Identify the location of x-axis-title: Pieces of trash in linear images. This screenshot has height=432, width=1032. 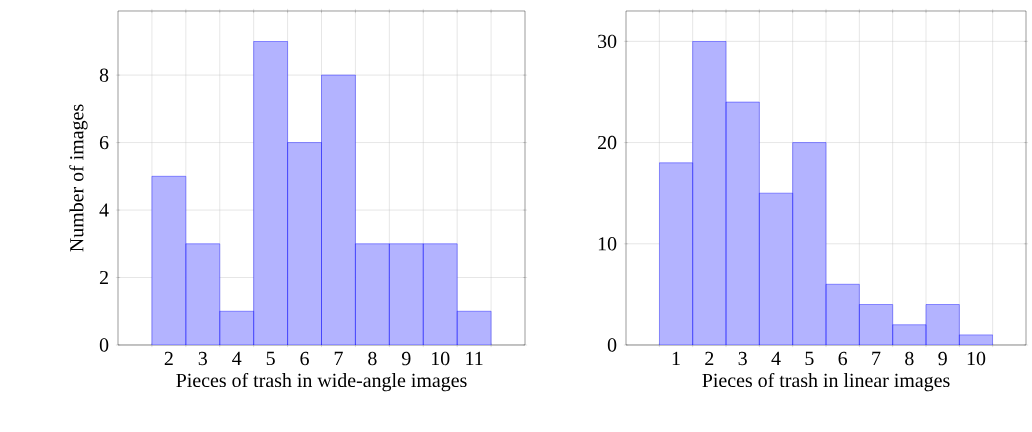
(826, 382).